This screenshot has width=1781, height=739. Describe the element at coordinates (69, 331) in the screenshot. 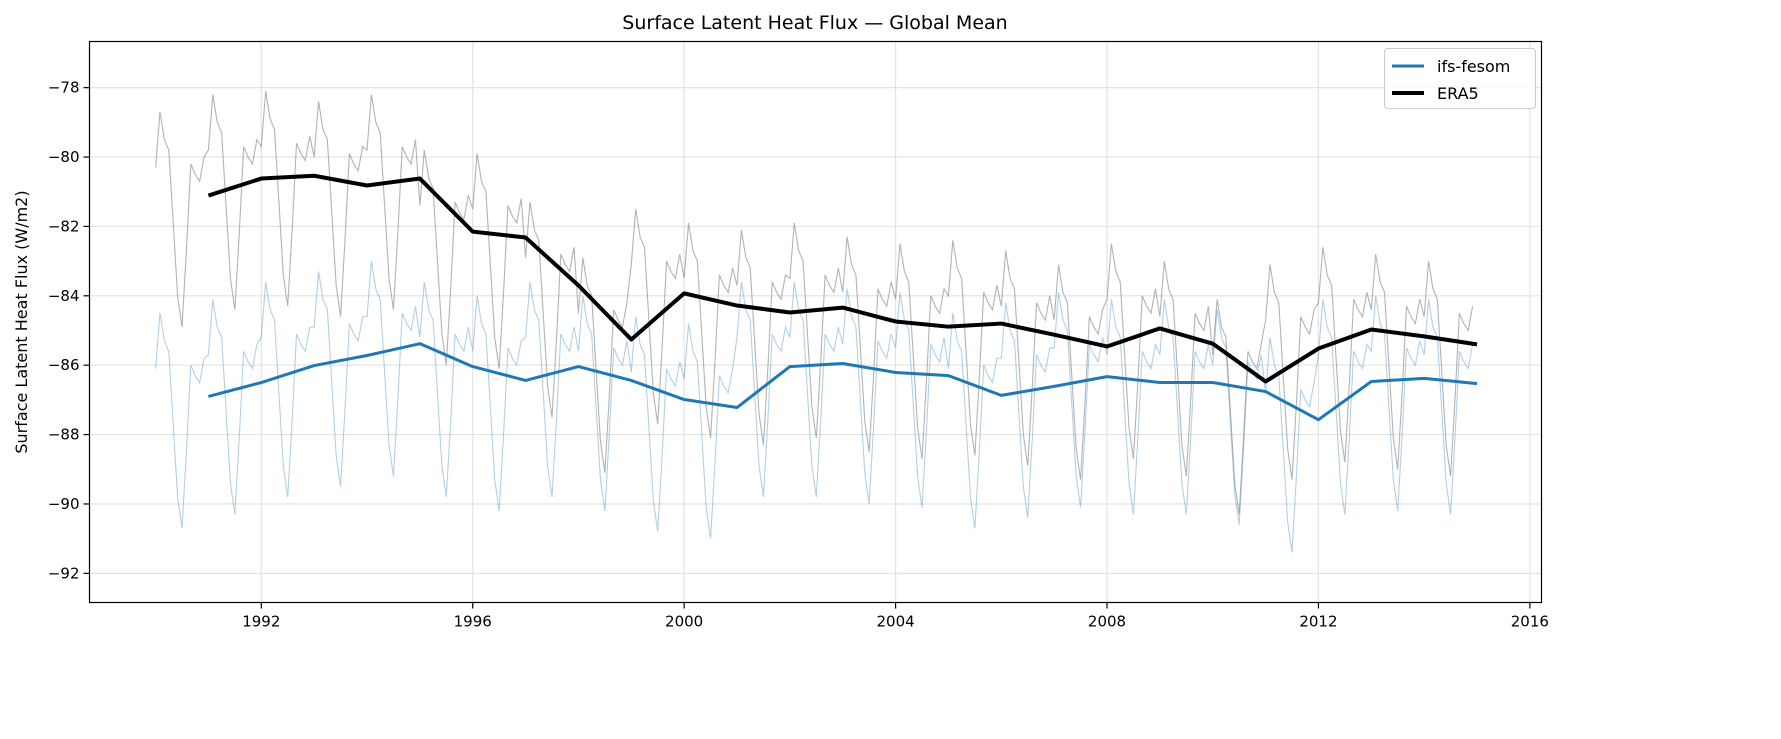

I see `y-axis: −78 −80 −82 −84 −86 −88 −90 −92` at that location.